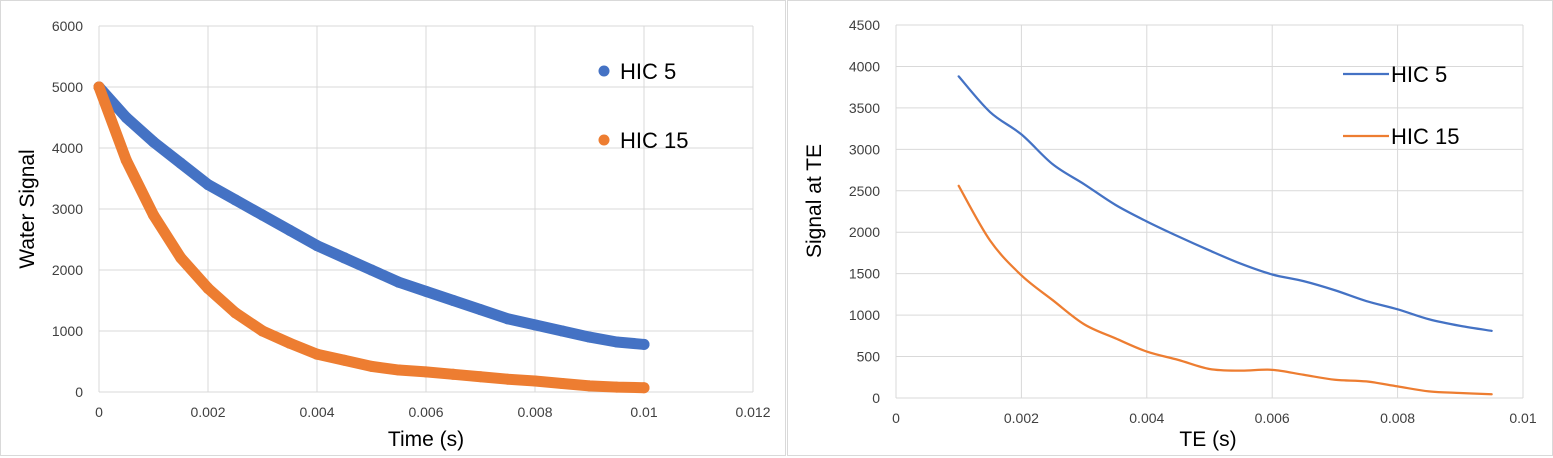  I want to click on y-tick-label-500: 500, so click(869, 357).